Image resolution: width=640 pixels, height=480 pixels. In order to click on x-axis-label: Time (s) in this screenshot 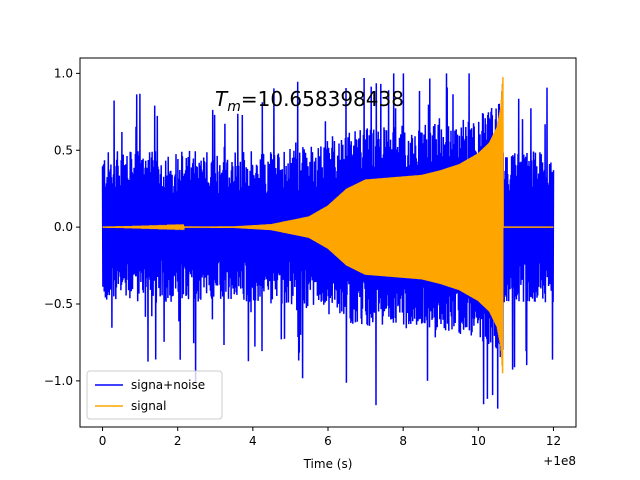, I will do `click(328, 464)`.